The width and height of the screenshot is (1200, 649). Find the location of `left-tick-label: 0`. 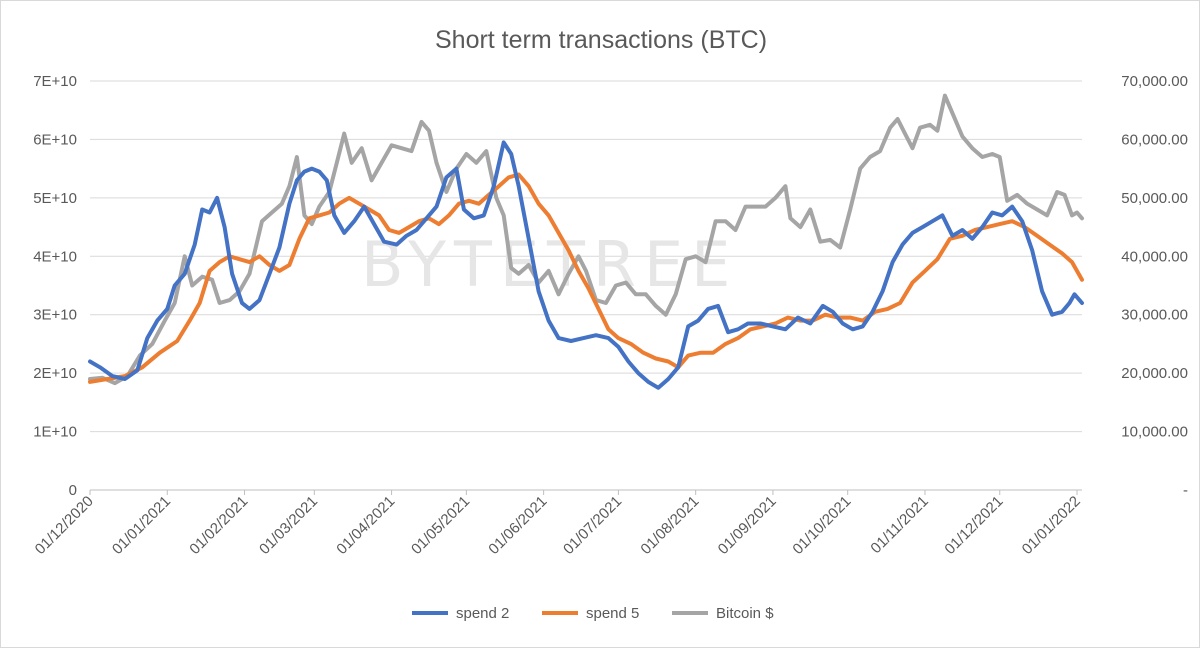

left-tick-label: 0 is located at coordinates (73, 490).